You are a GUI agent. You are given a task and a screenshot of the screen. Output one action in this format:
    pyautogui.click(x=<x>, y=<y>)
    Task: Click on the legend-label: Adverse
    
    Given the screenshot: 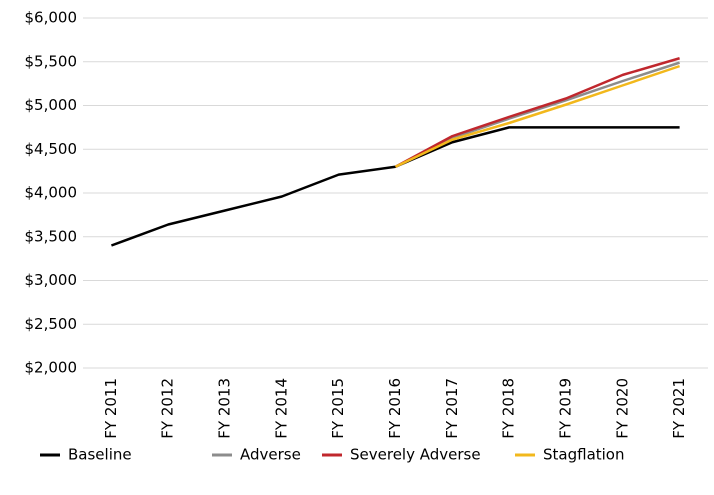 What is the action you would take?
    pyautogui.click(x=270, y=455)
    